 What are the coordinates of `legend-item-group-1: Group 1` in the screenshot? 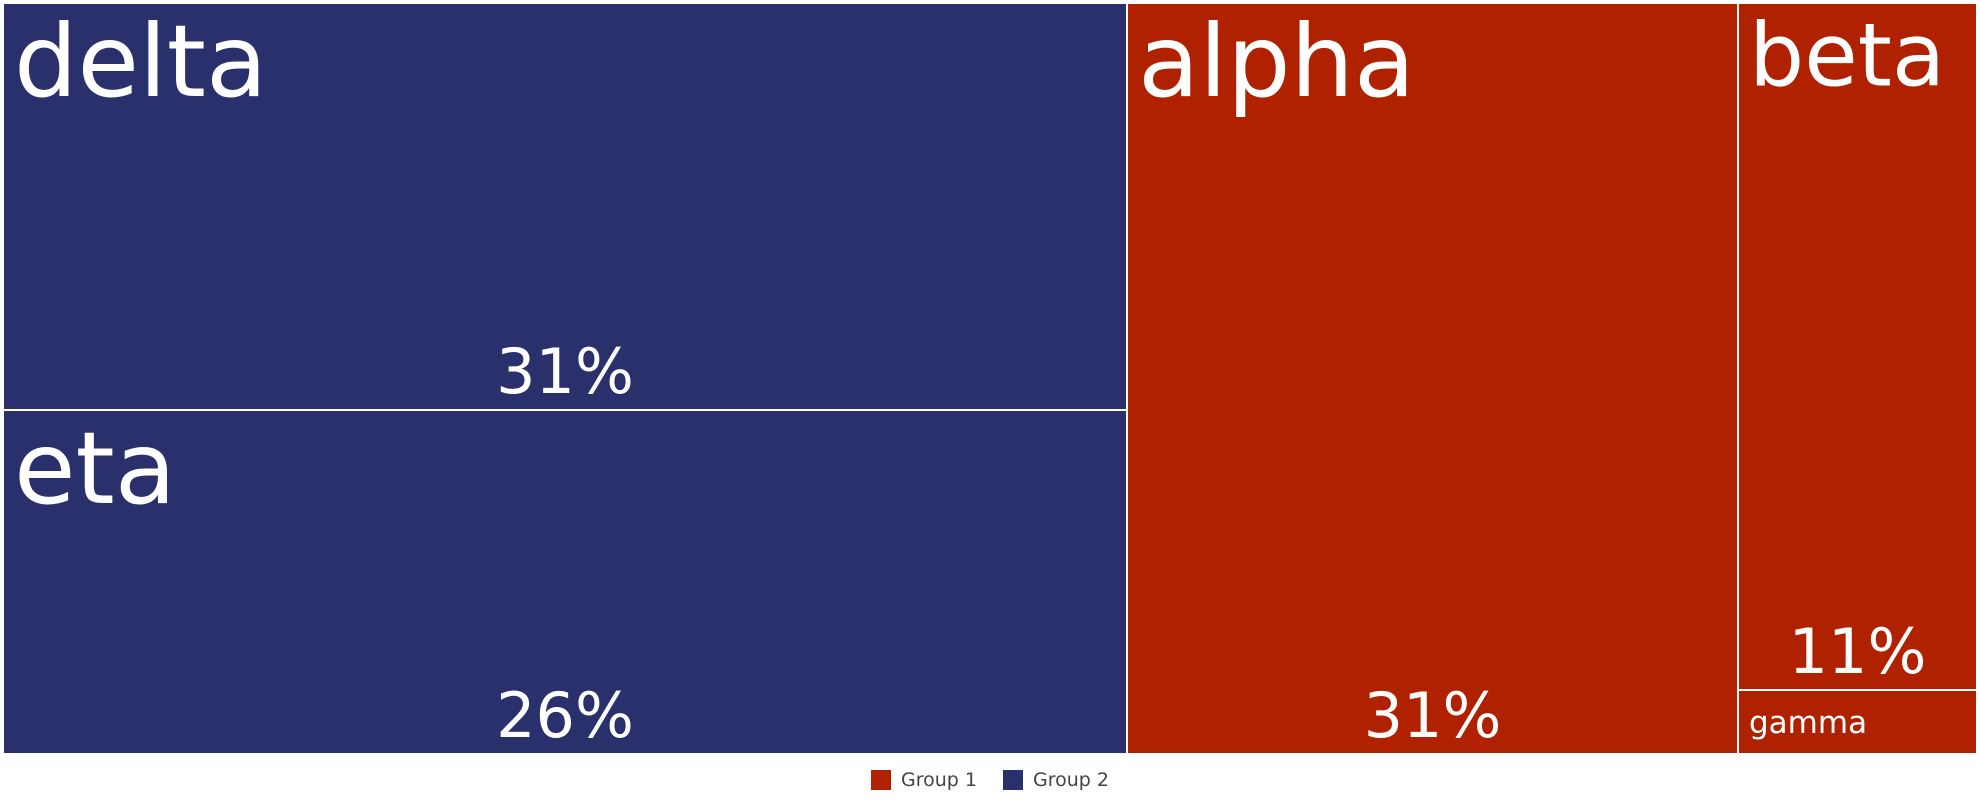 It's located at (924, 780).